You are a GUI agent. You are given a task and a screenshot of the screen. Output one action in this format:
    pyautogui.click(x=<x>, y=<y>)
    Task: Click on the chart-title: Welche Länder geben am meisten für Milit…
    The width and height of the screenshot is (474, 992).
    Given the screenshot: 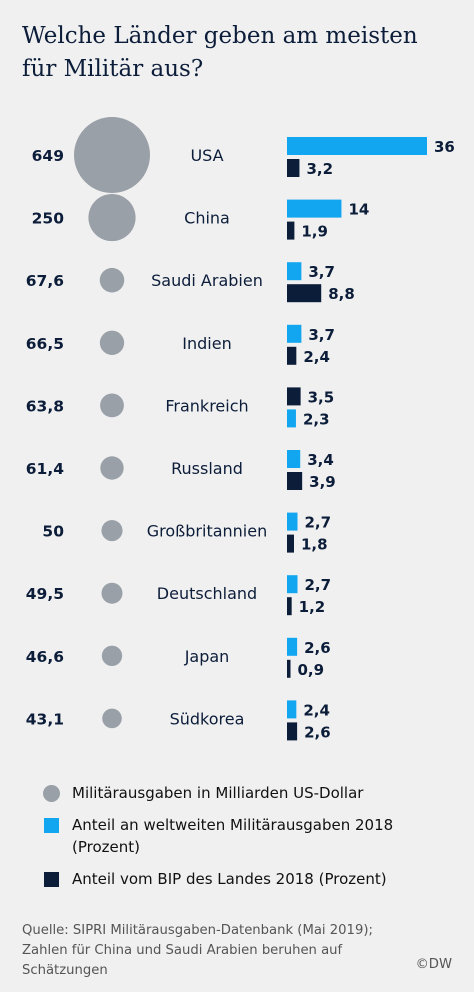 What is the action you would take?
    pyautogui.click(x=220, y=52)
    